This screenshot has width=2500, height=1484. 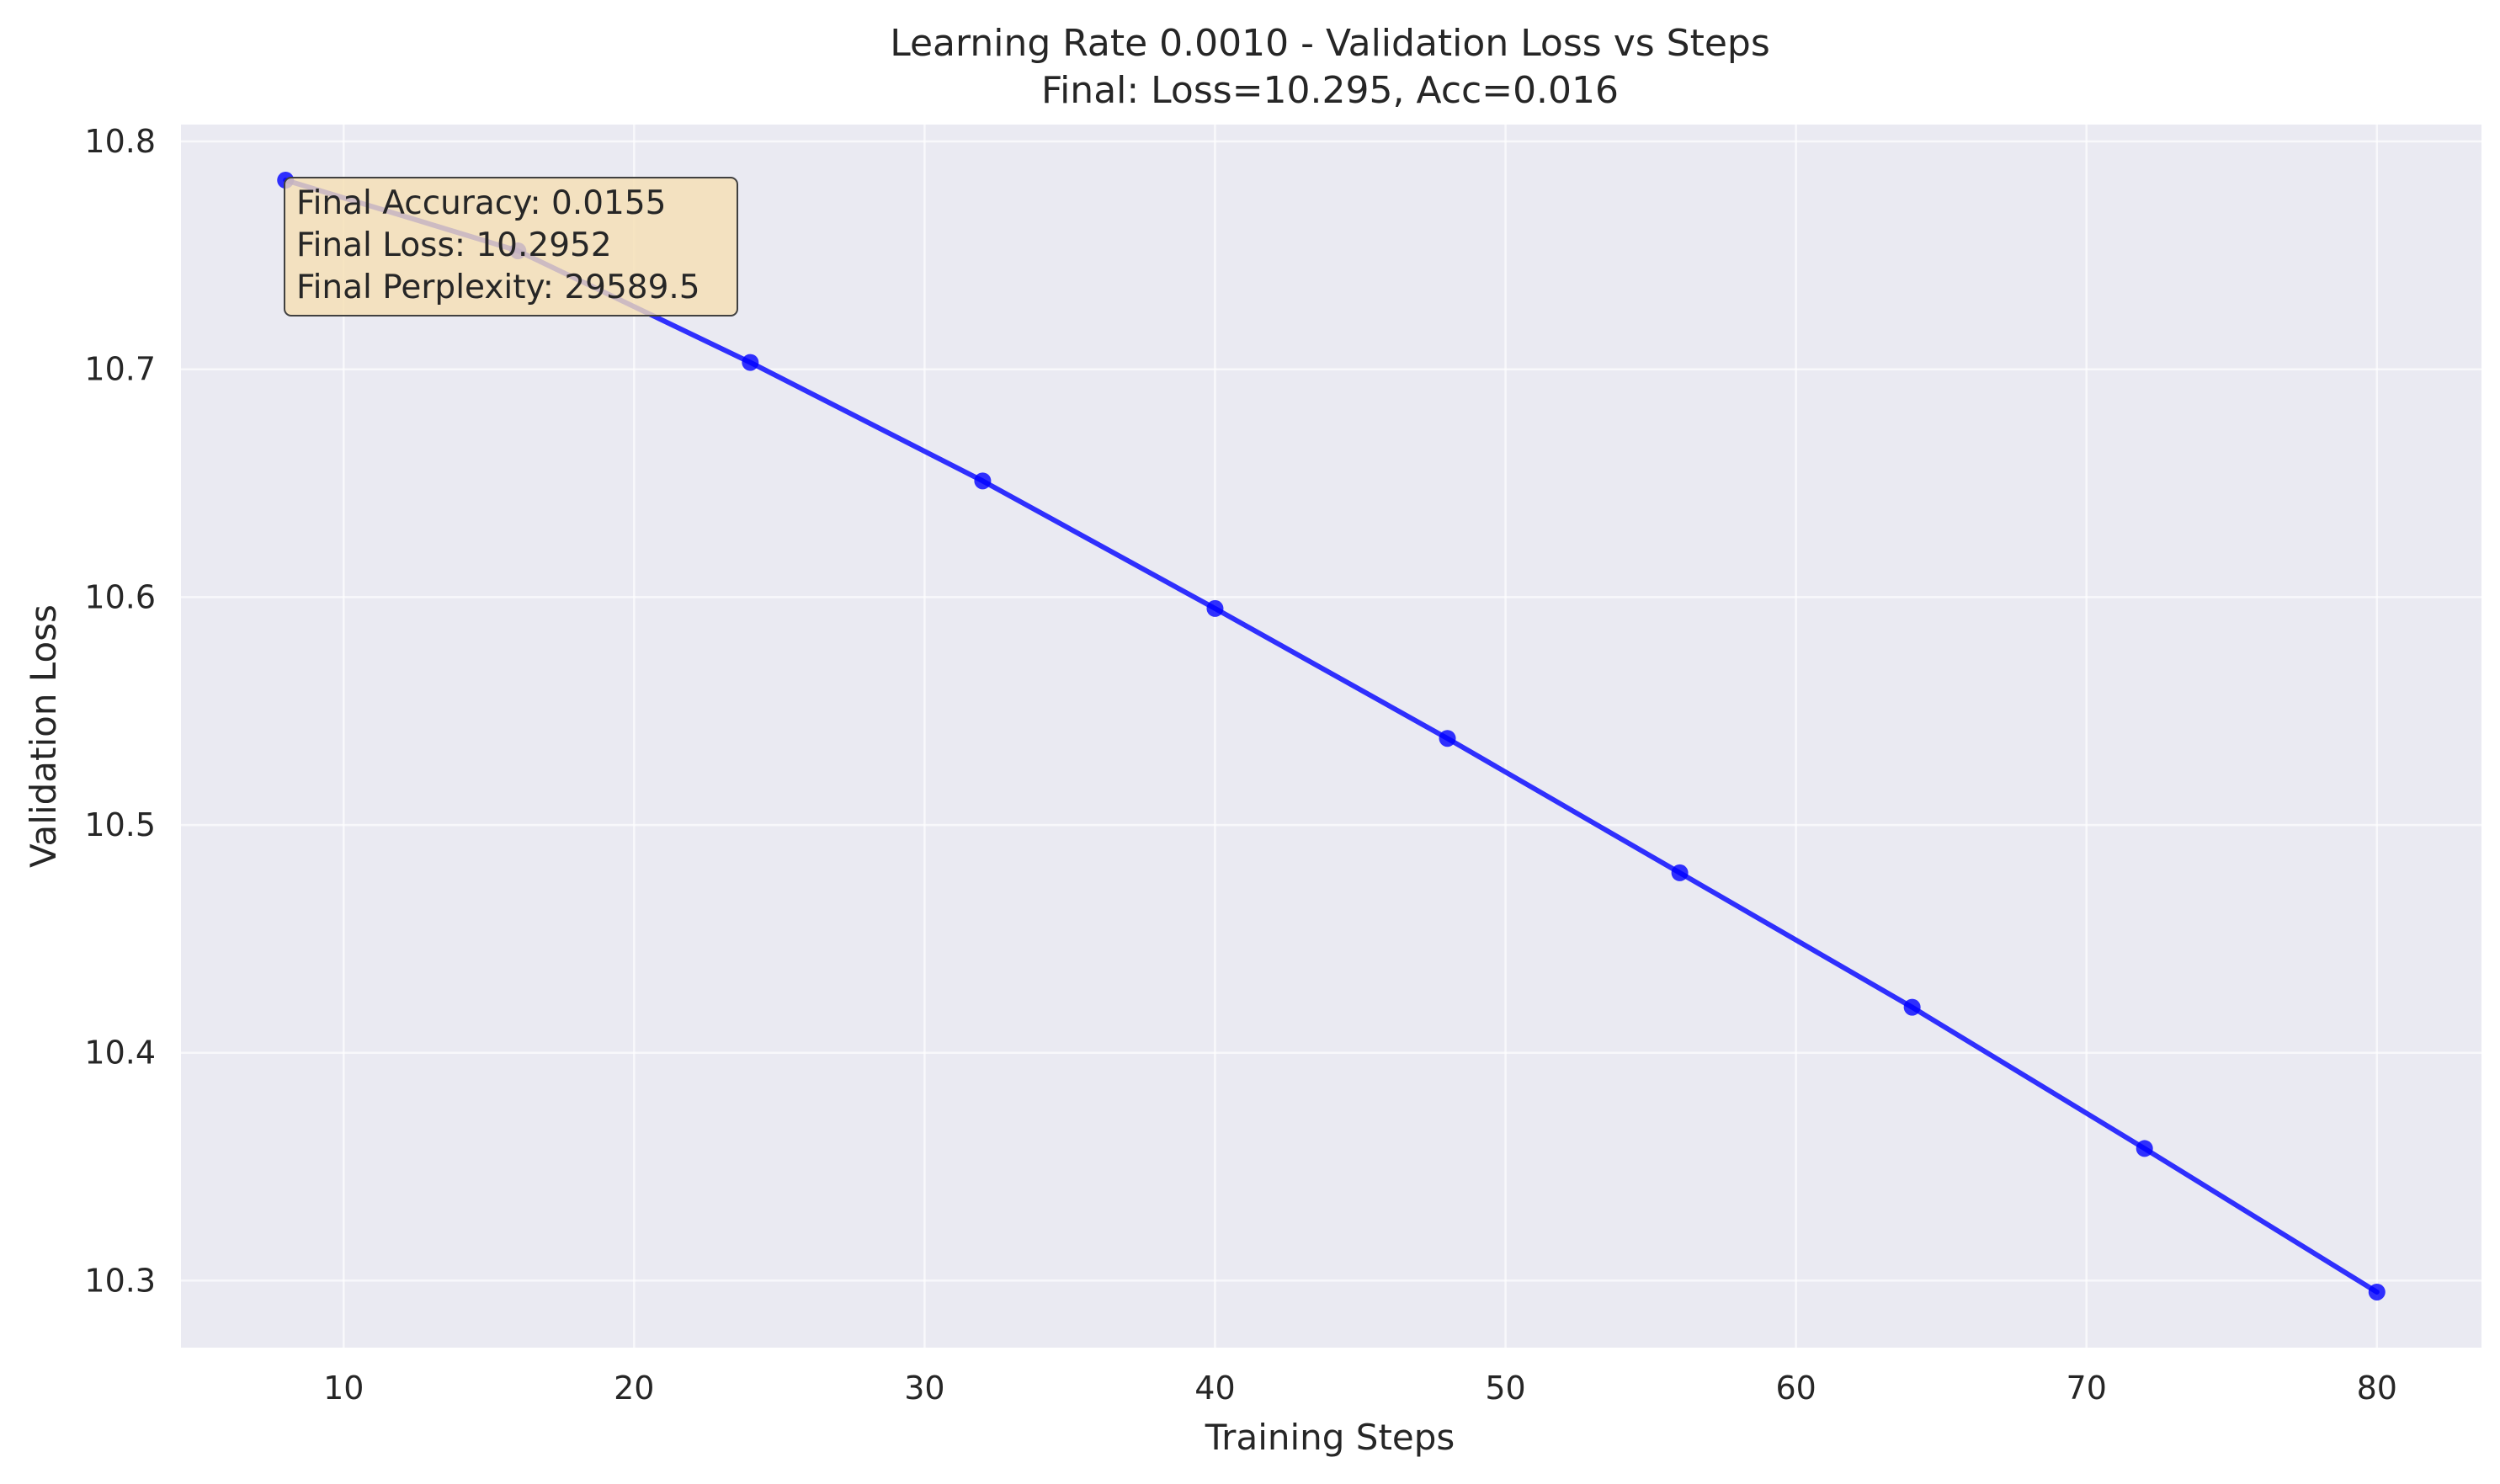 What do you see at coordinates (120, 141) in the screenshot?
I see `y-tick-label: 10.8` at bounding box center [120, 141].